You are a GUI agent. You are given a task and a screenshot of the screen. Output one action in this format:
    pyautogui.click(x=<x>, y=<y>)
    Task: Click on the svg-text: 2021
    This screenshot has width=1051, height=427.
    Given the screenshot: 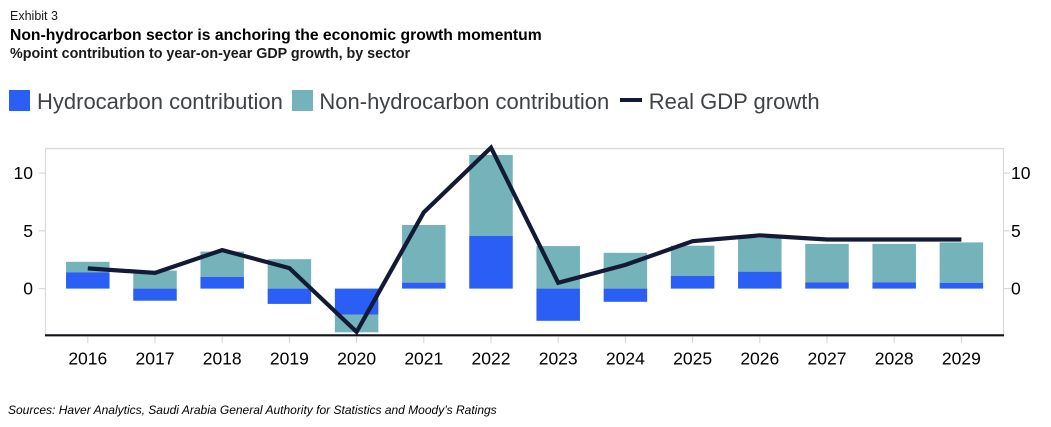 What is the action you would take?
    pyautogui.click(x=423, y=359)
    